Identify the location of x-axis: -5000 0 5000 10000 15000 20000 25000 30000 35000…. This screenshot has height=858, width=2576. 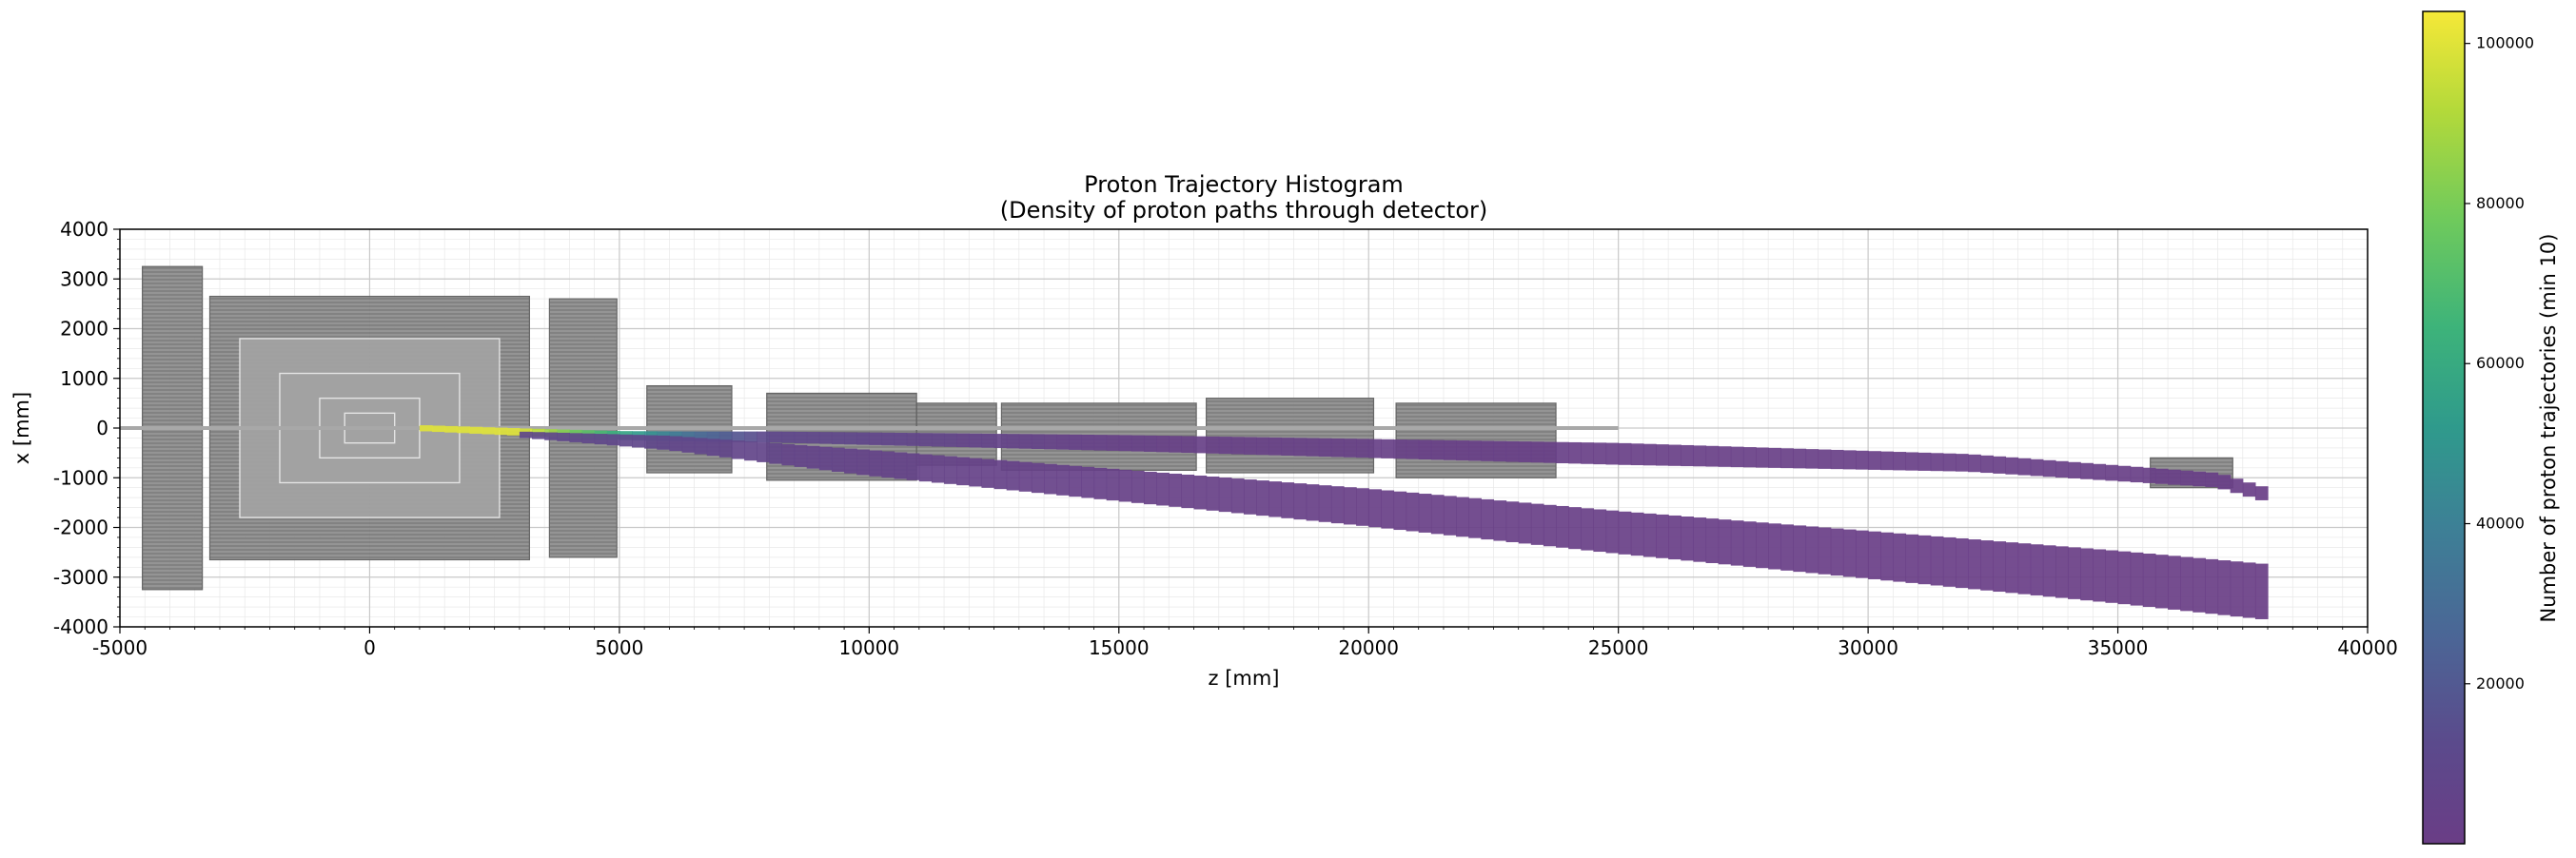
(1245, 643).